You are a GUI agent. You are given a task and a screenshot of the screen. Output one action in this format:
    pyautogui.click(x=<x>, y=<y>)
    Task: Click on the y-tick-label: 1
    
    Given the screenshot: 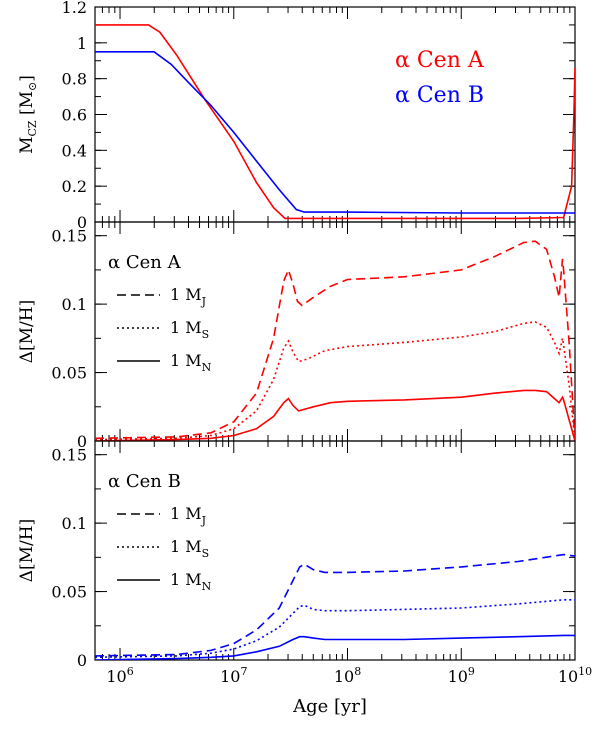 What is the action you would take?
    pyautogui.click(x=82, y=43)
    